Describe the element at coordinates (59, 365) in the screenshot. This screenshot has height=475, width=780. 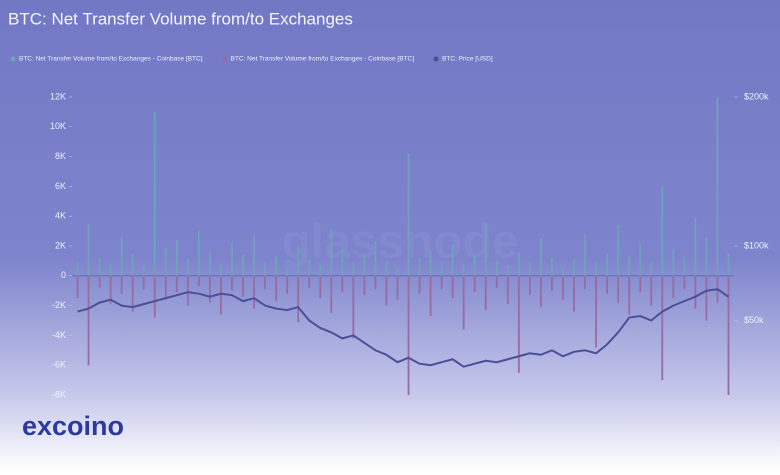
I see `y-tick-label: -6K` at that location.